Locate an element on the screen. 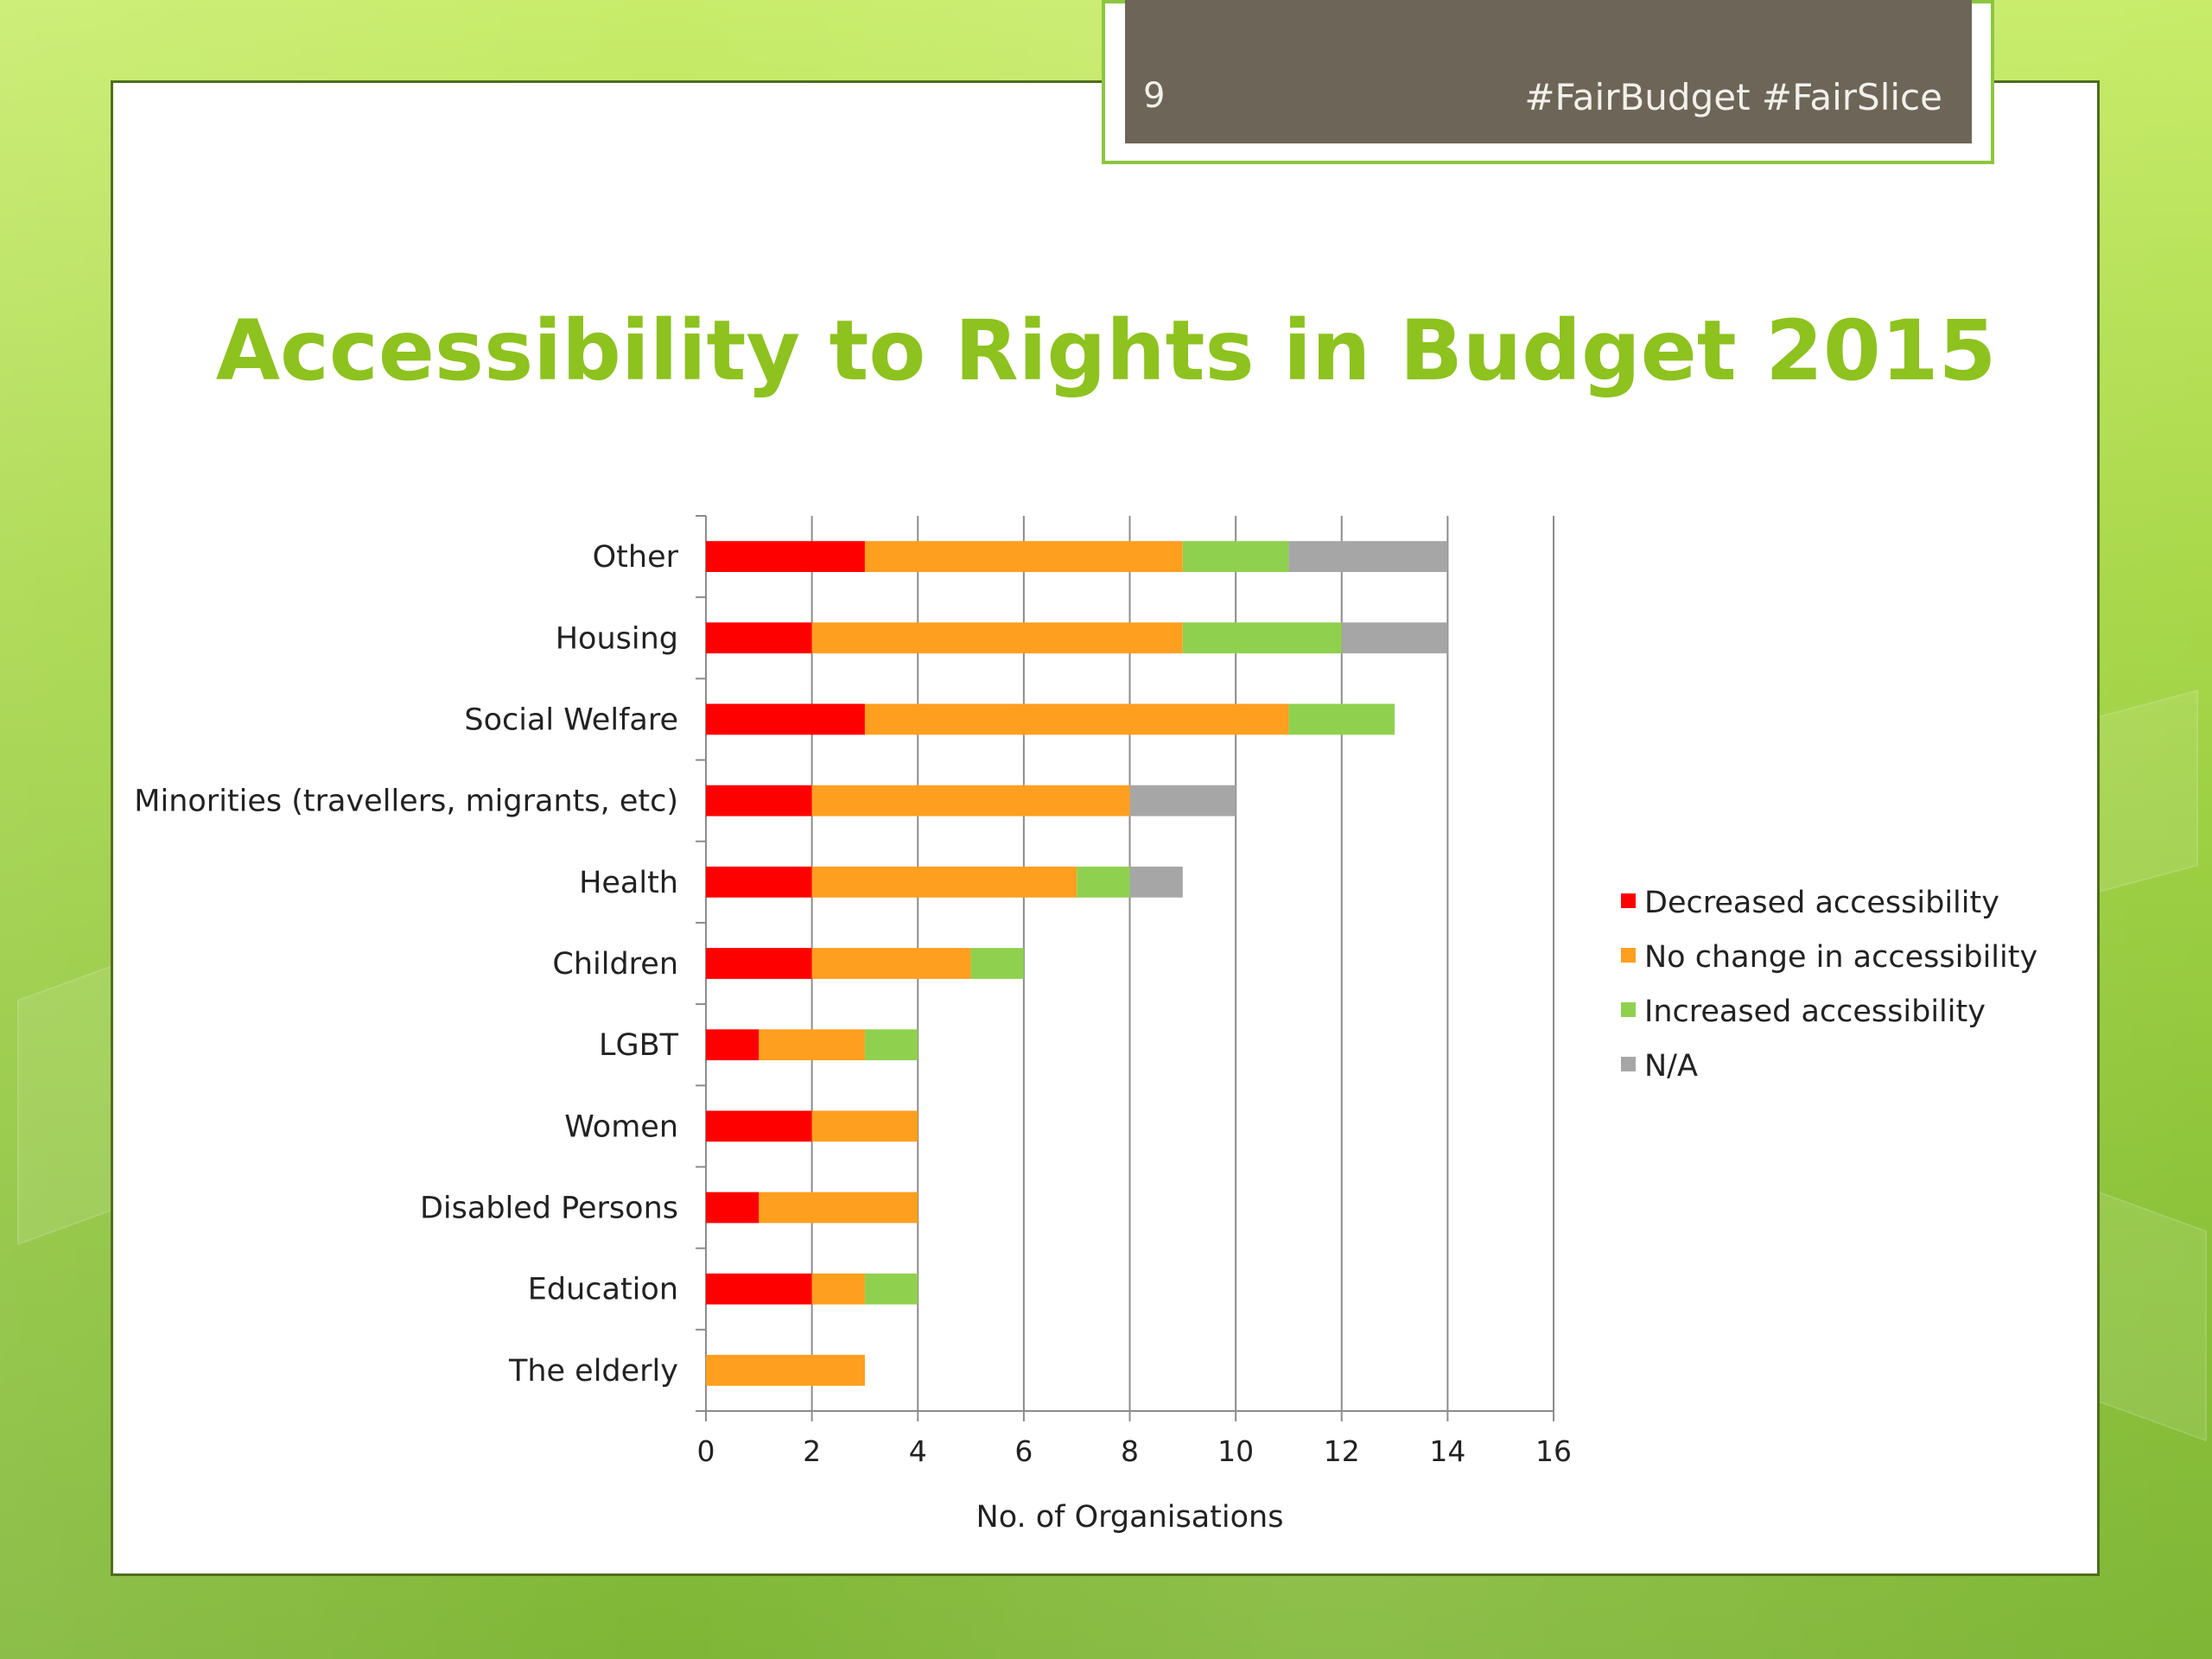 The height and width of the screenshot is (1659, 2212). x-tick-label: 6 is located at coordinates (1023, 1451).